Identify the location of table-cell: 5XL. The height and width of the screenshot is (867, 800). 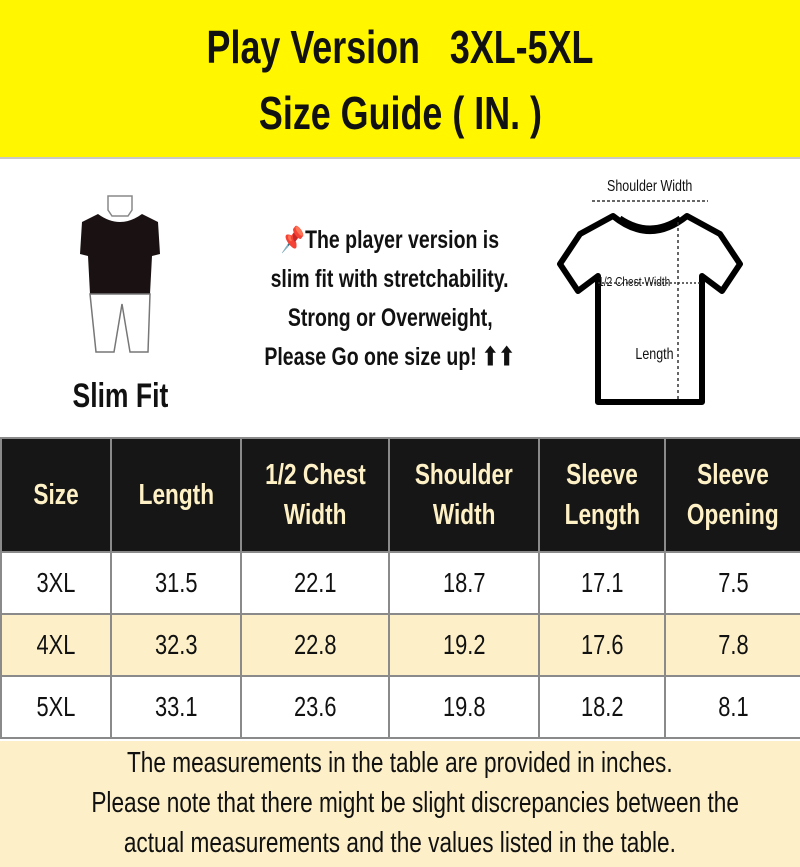
(56, 707).